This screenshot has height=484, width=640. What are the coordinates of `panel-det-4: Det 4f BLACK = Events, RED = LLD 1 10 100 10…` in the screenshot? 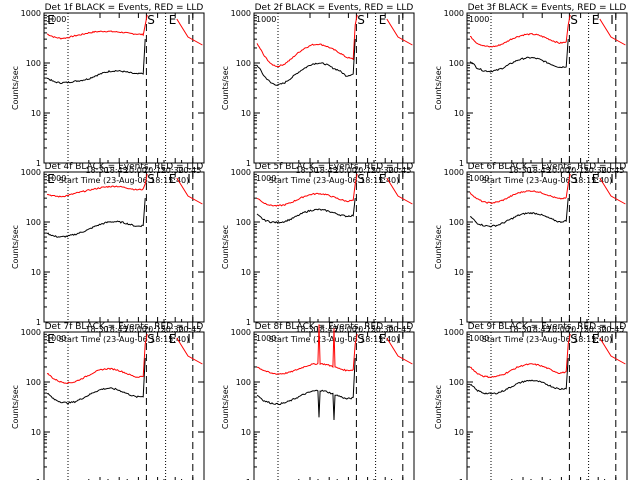 It's located at (108, 253).